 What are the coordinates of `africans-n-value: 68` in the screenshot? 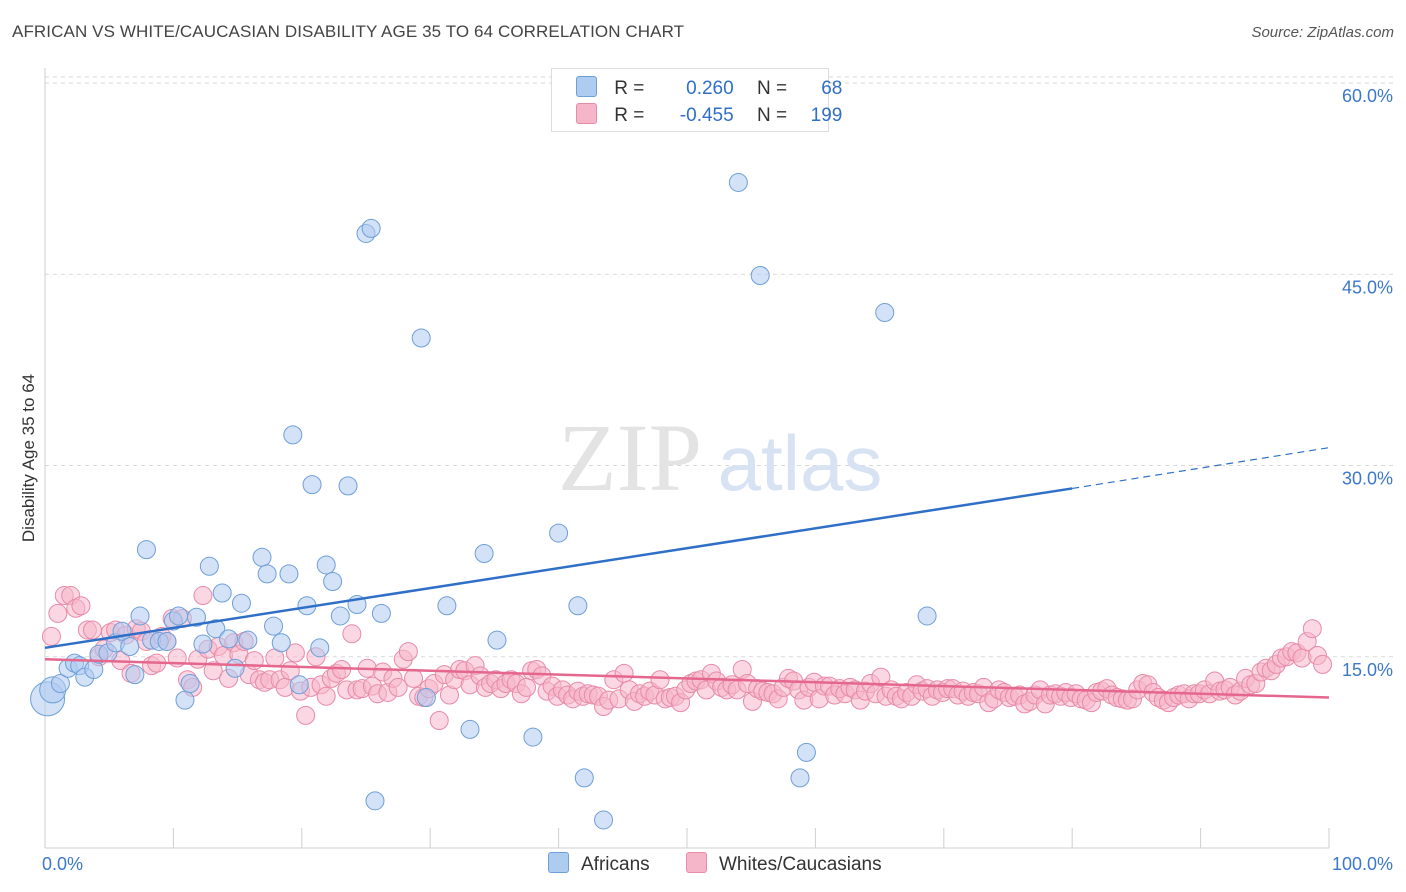 It's located at (832, 88).